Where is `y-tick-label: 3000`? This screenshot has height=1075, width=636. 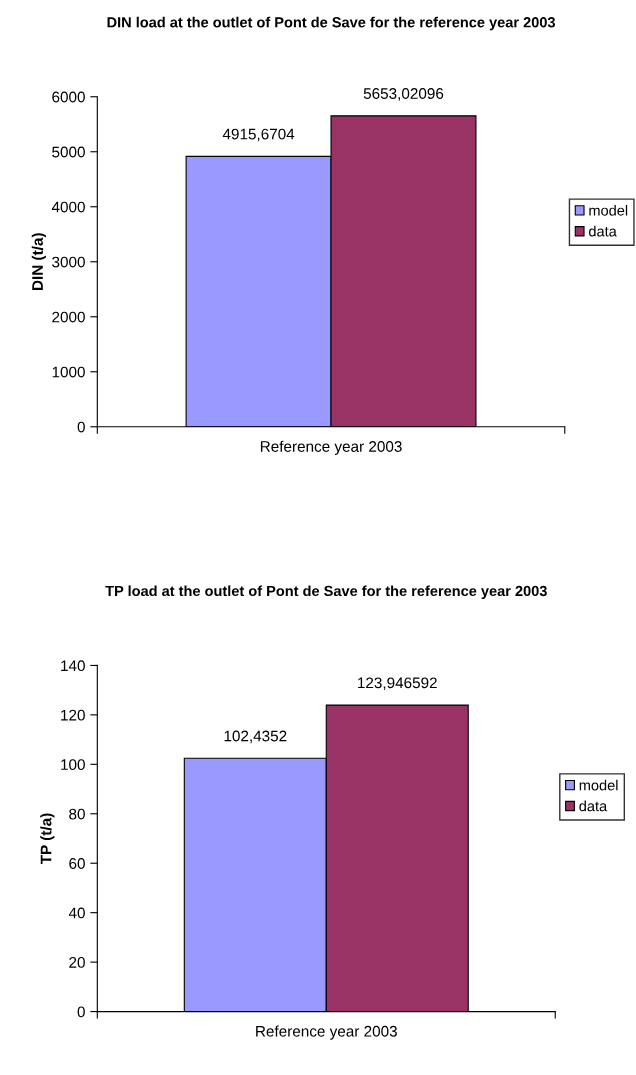
y-tick-label: 3000 is located at coordinates (68, 262).